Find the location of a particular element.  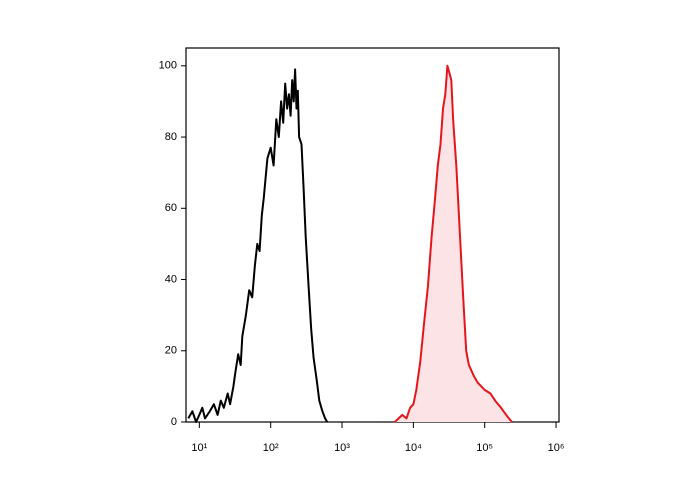

y-tick-label: 40 is located at coordinates (171, 279).